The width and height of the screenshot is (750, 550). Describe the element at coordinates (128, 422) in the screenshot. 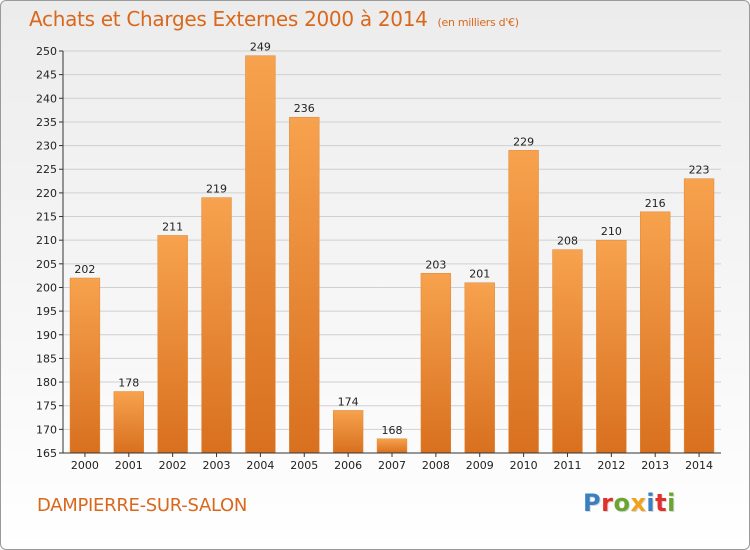

I see `bar-2001` at that location.